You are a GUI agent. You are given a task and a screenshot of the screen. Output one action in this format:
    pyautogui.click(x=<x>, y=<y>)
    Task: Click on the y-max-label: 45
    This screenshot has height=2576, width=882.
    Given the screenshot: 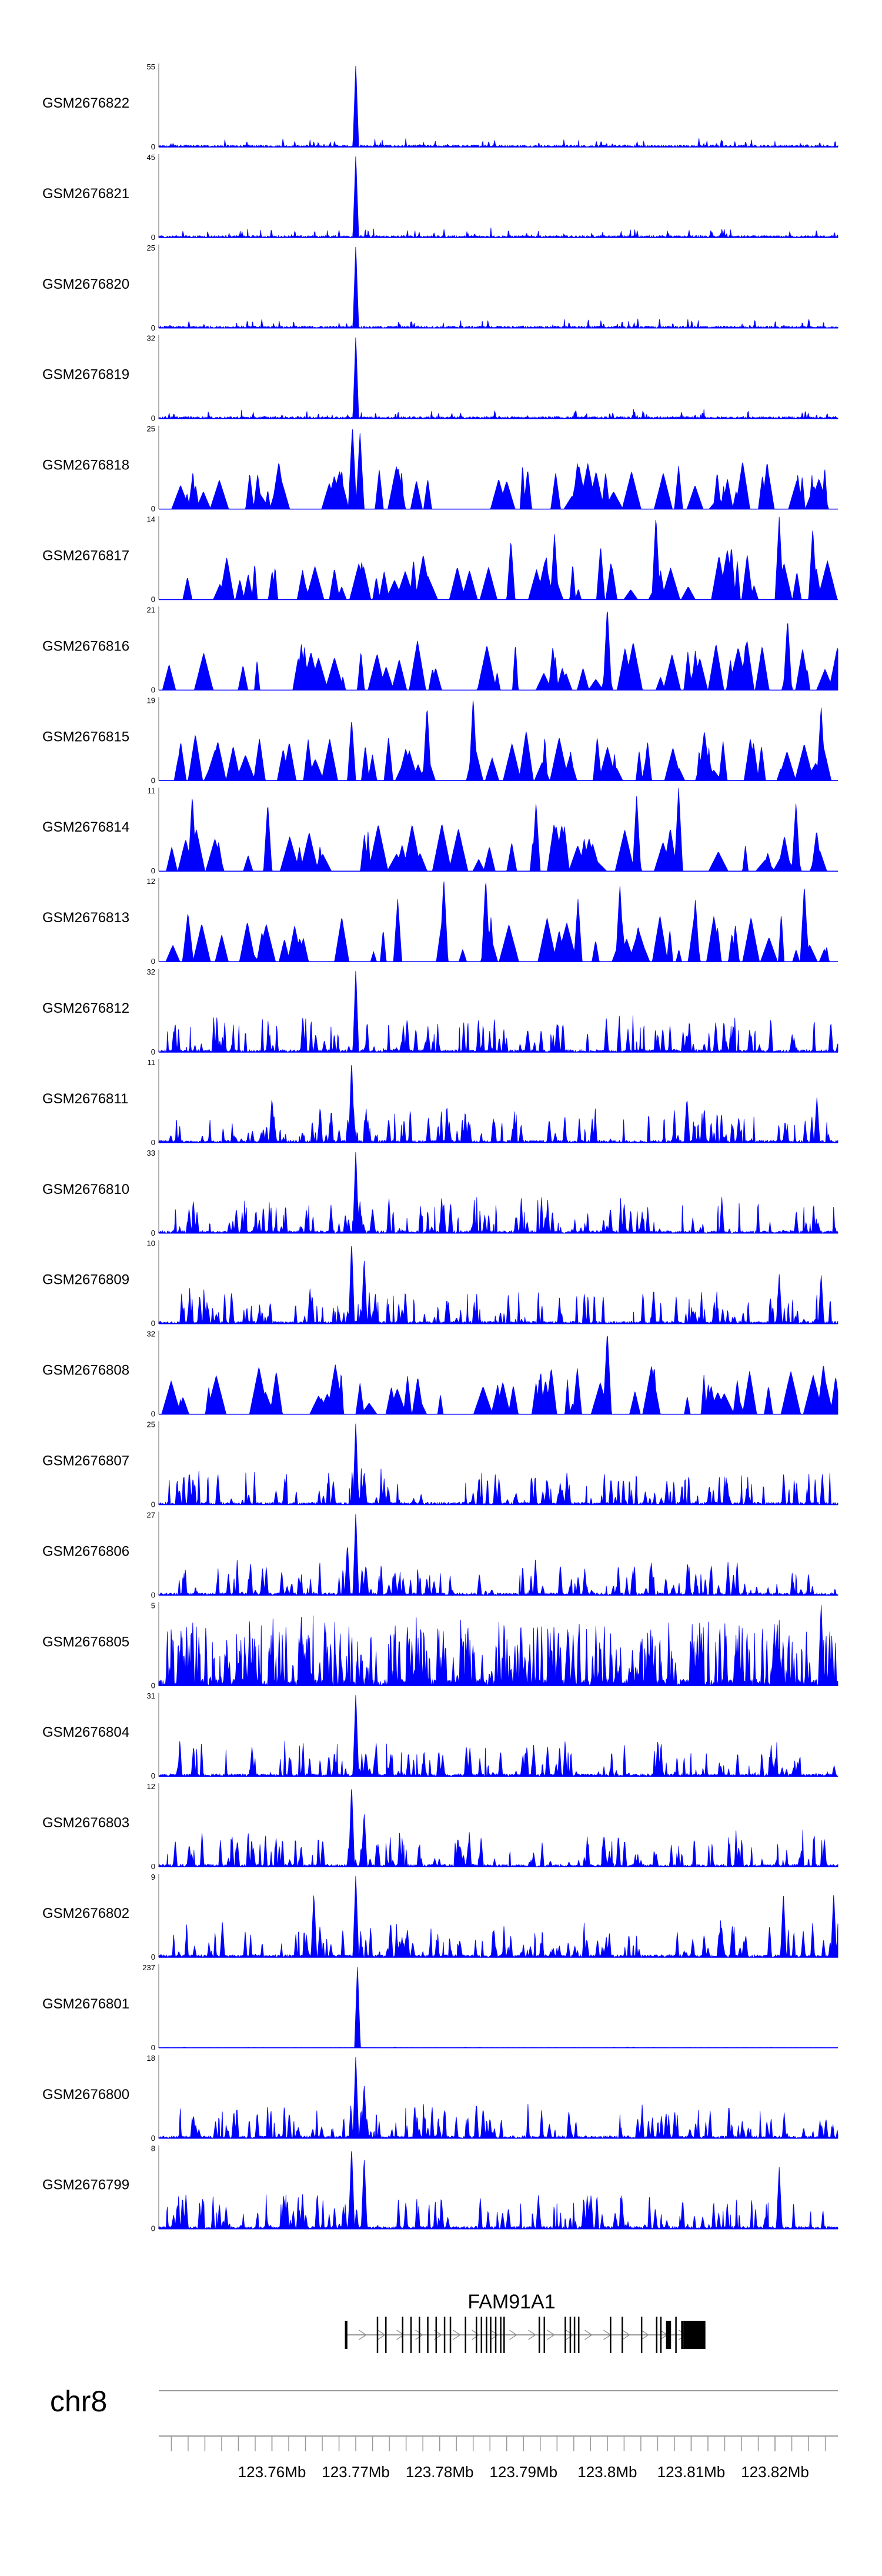 What is the action you would take?
    pyautogui.click(x=151, y=157)
    